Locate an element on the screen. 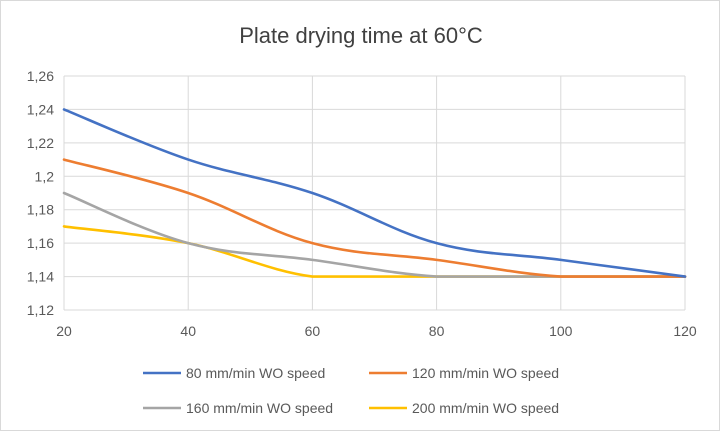 The width and height of the screenshot is (720, 435). y-tick-label: 1,24 is located at coordinates (40, 109).